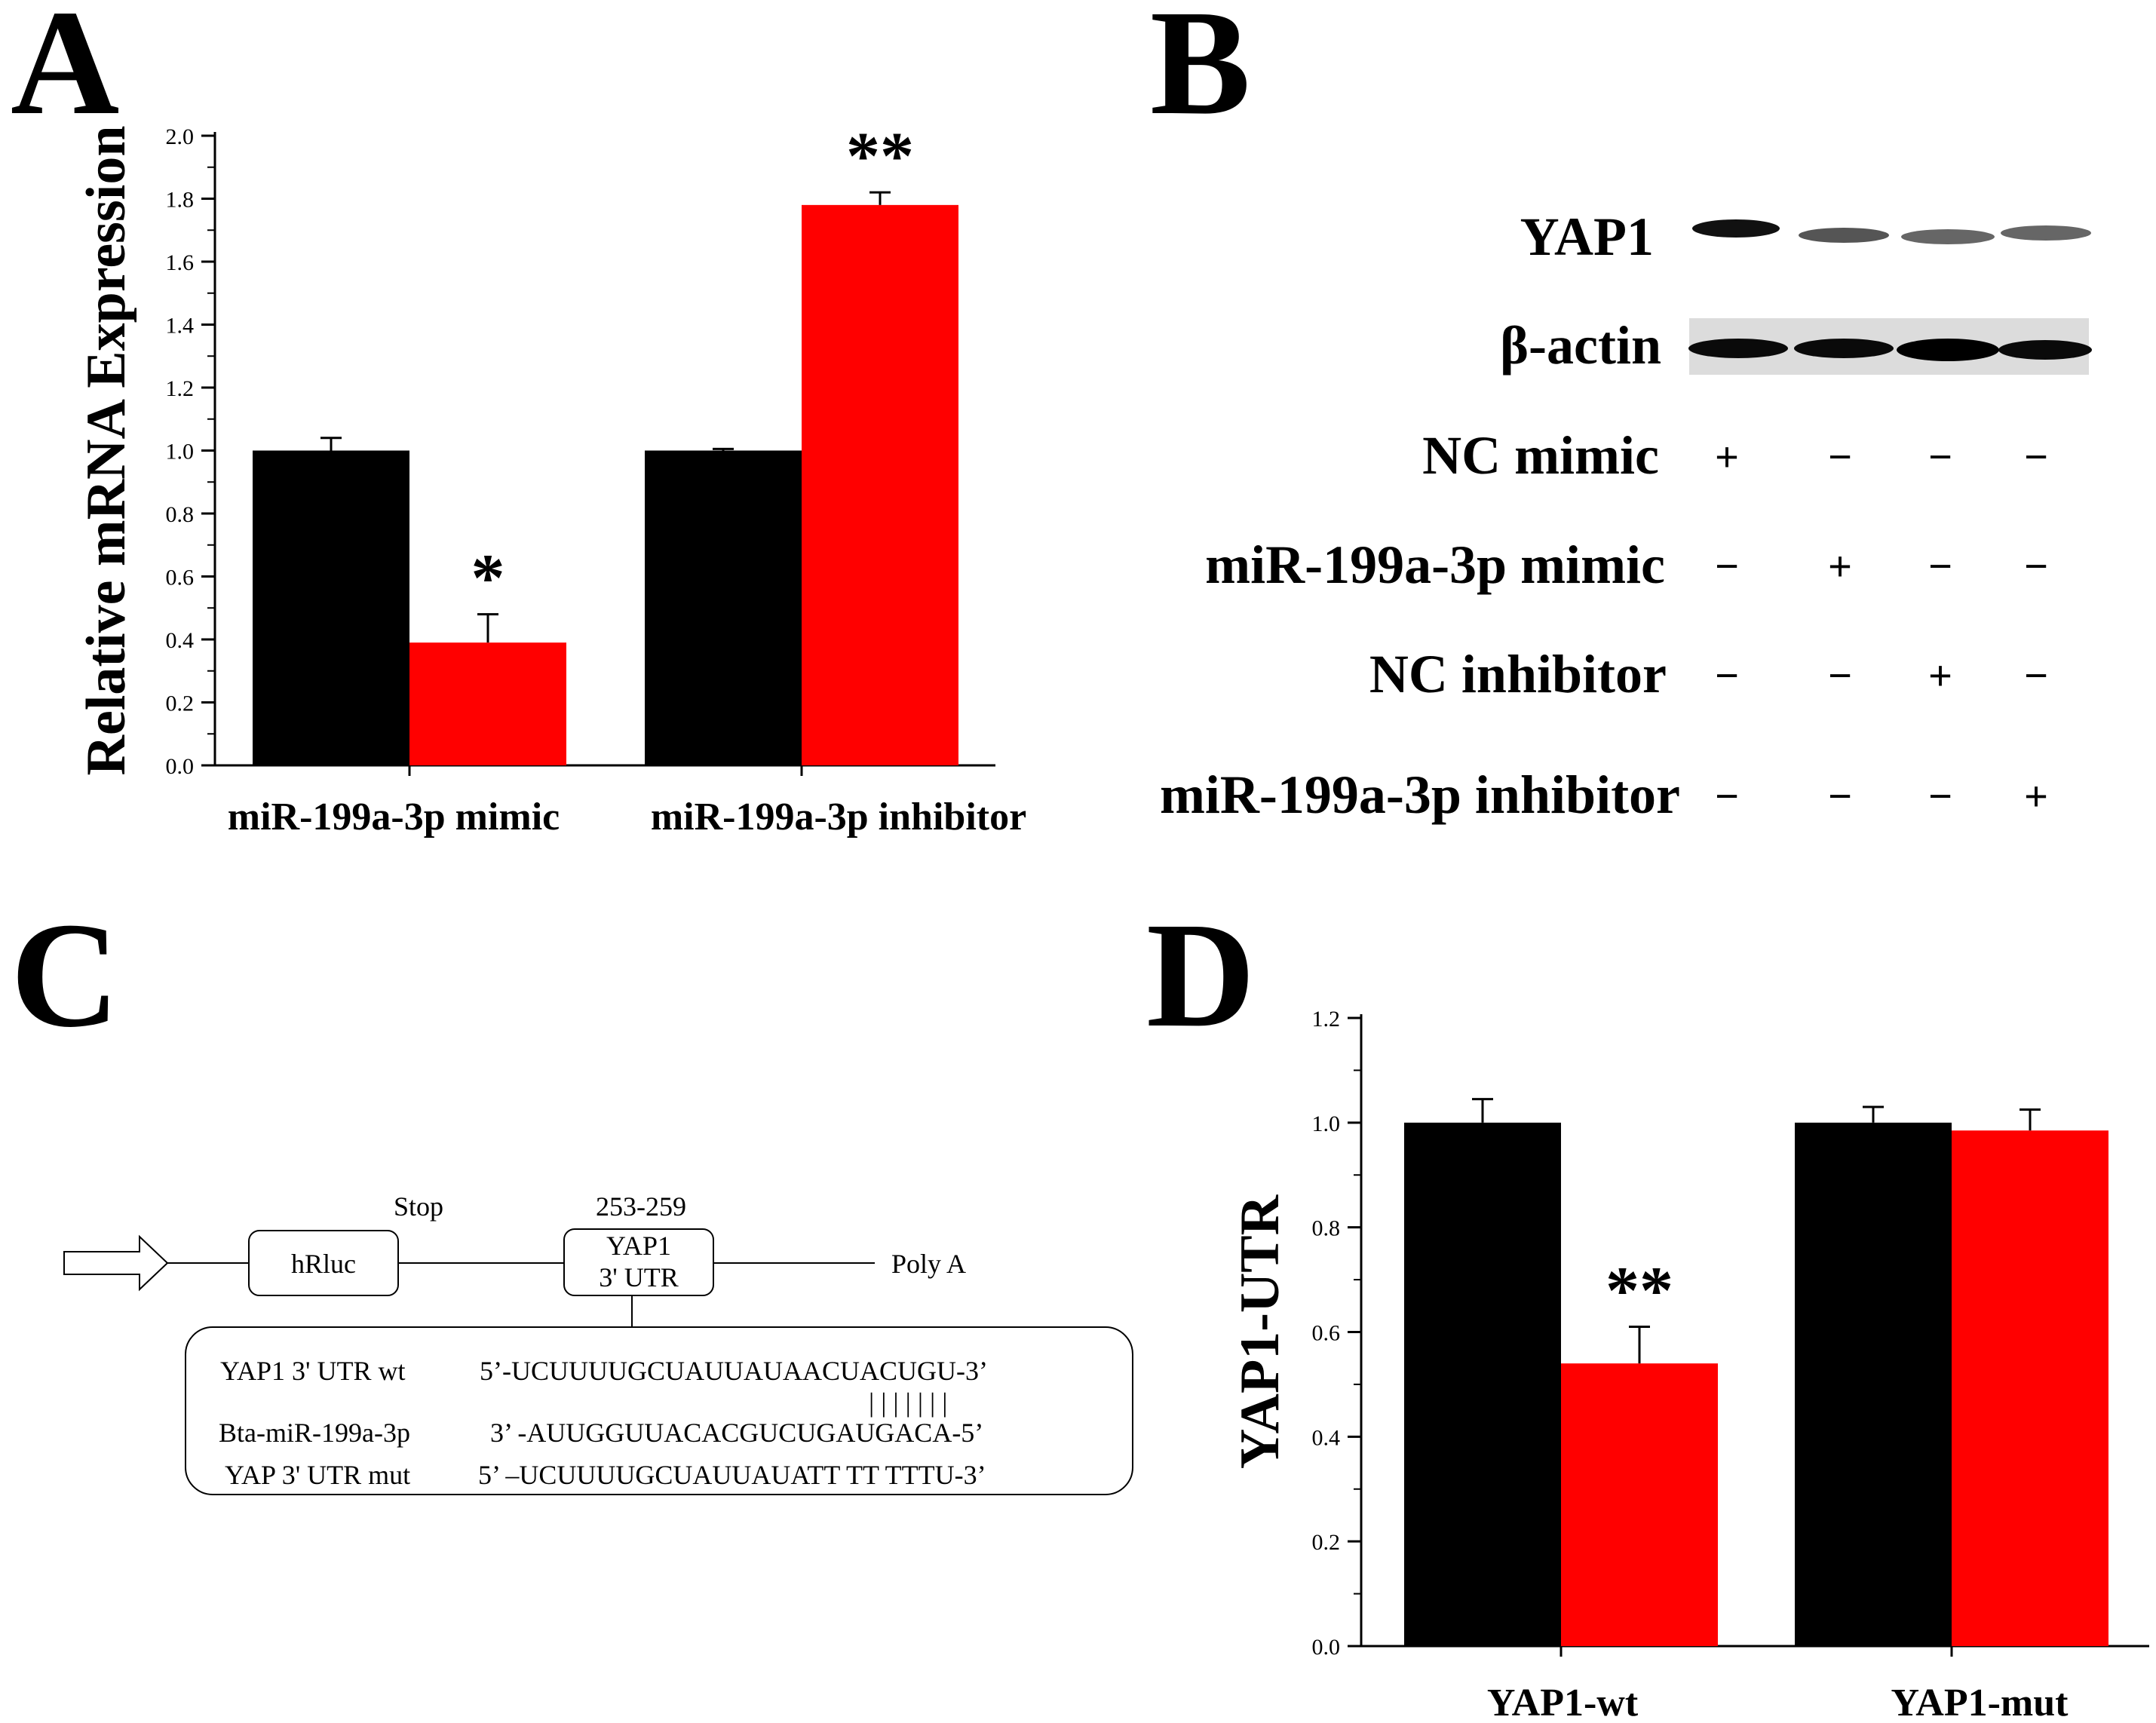  I want to click on condition-label: miR-199a-3p mimic, so click(1435, 565).